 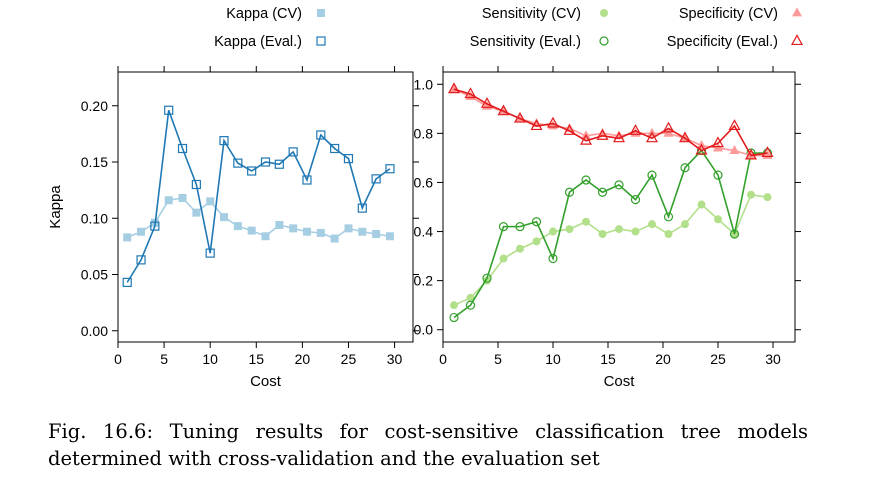 What do you see at coordinates (303, 359) in the screenshot?
I see `x-tick-label: 20` at bounding box center [303, 359].